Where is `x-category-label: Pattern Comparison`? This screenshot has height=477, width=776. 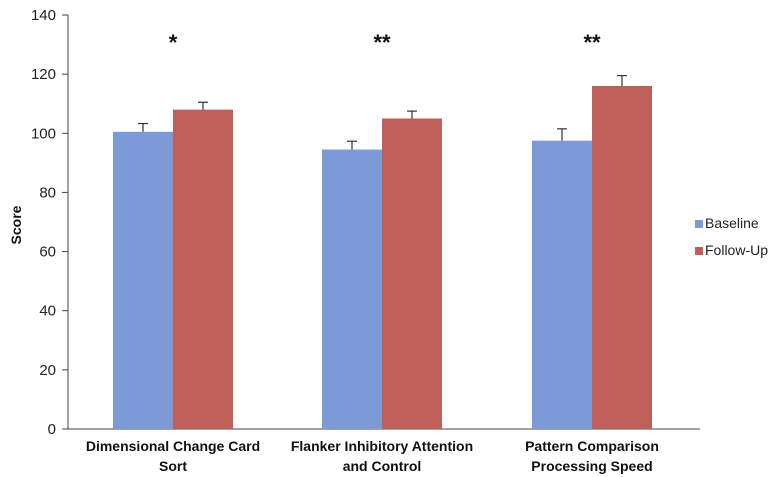 x-category-label: Pattern Comparison is located at coordinates (592, 446).